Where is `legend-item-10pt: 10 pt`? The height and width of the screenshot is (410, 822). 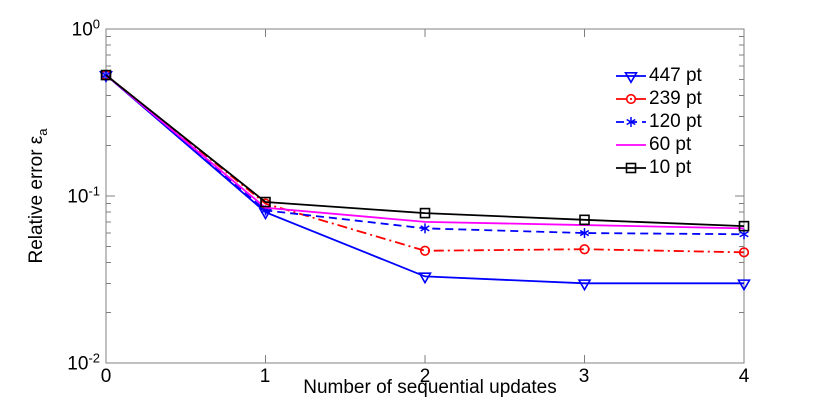 legend-item-10pt: 10 pt is located at coordinates (658, 167).